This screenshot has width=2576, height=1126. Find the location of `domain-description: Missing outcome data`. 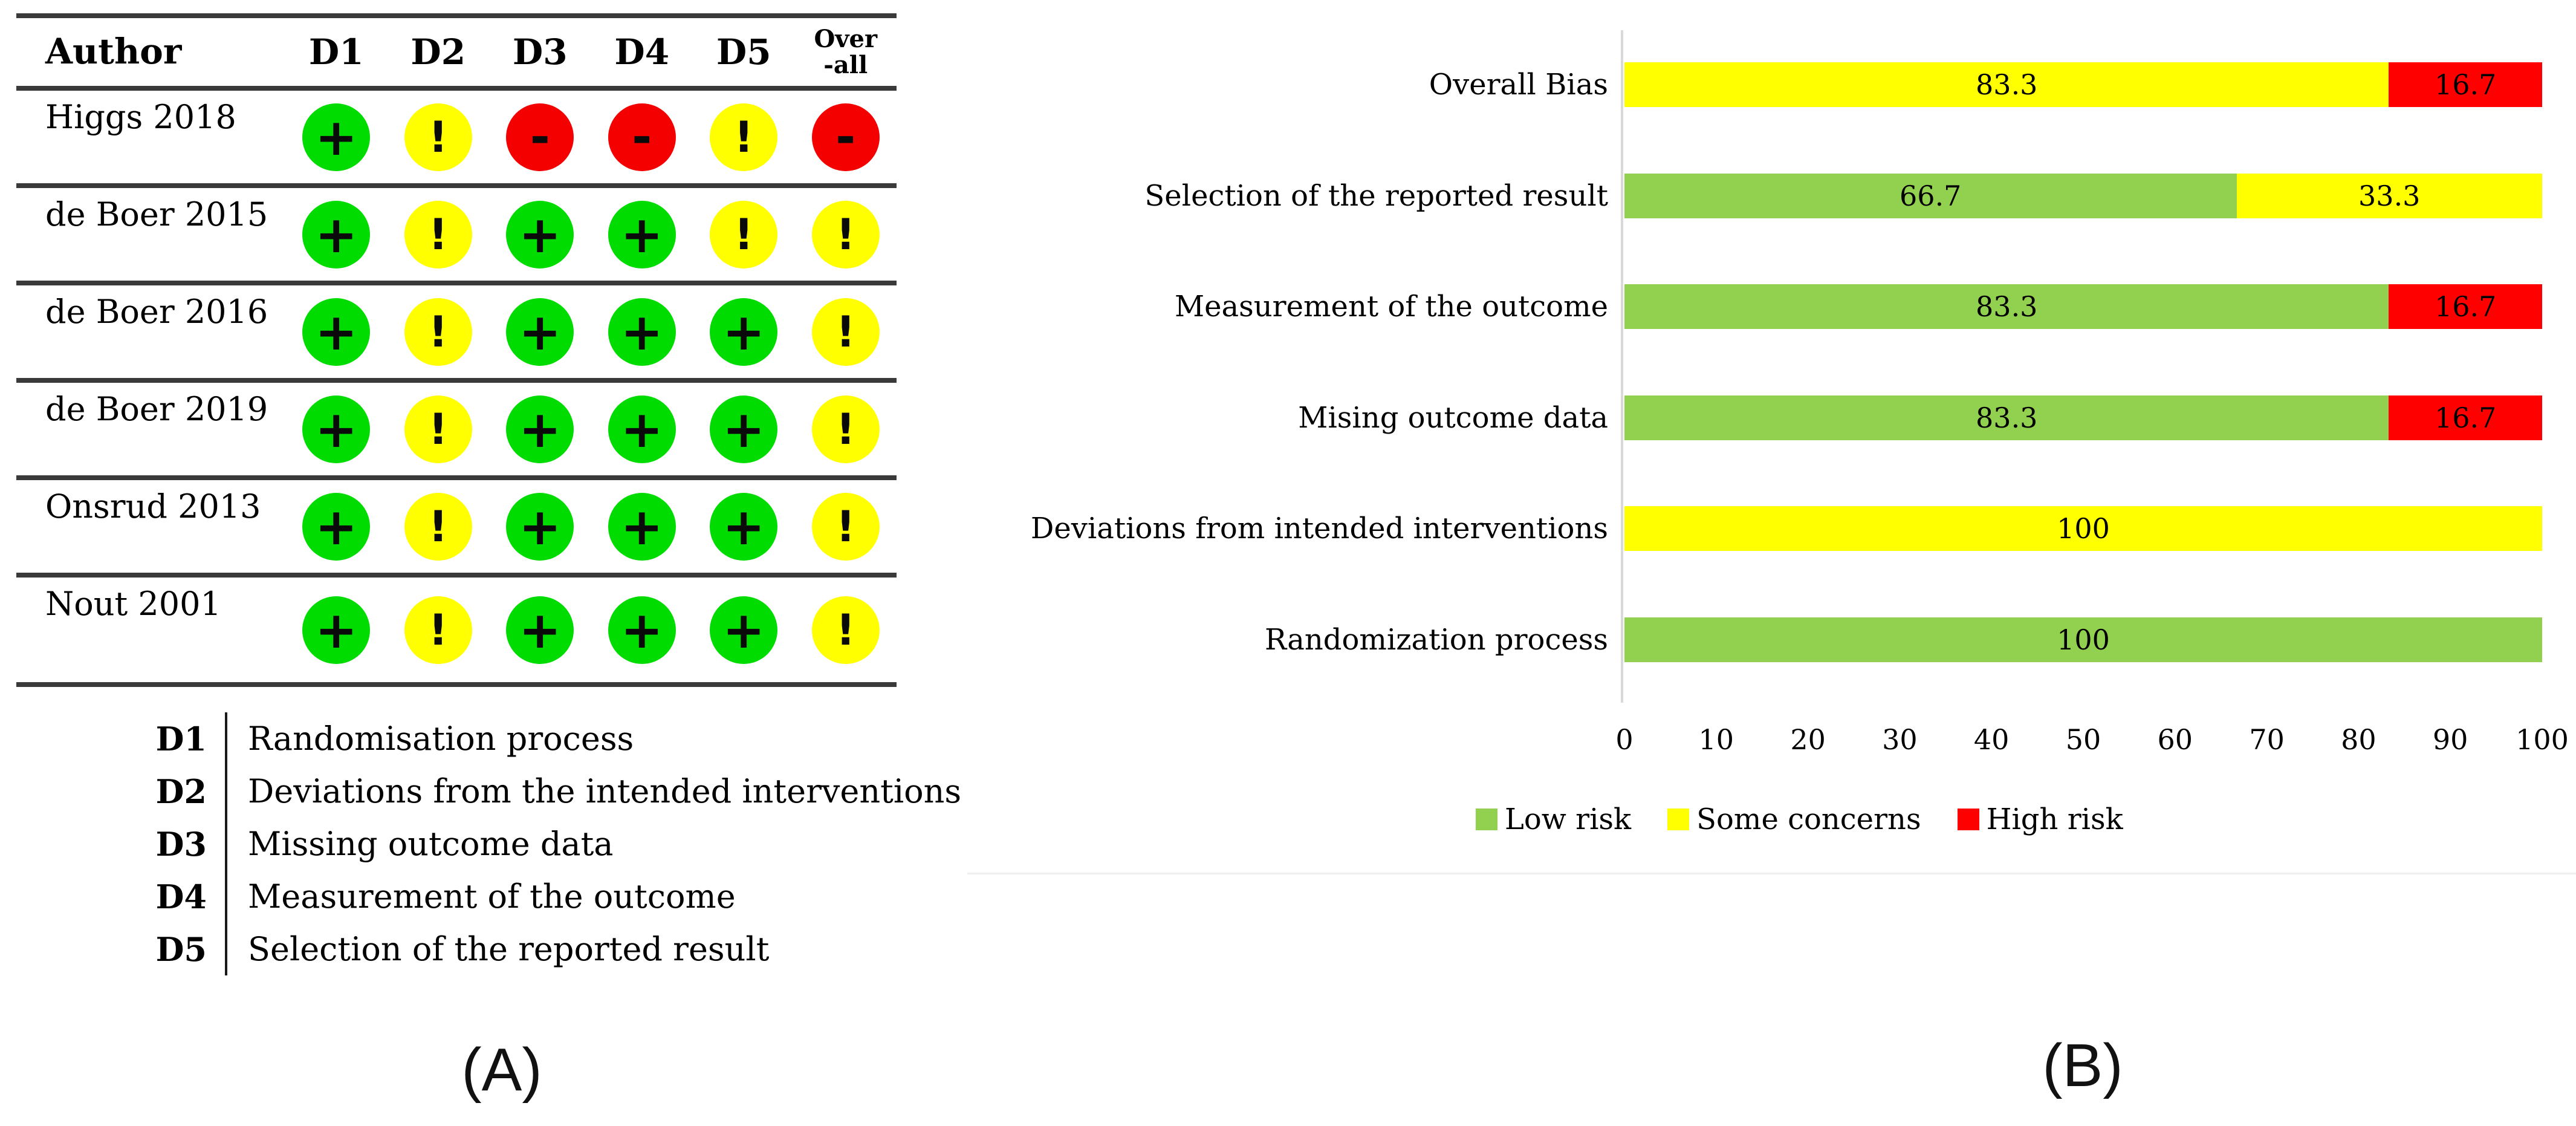

domain-description: Missing outcome data is located at coordinates (420, 844).